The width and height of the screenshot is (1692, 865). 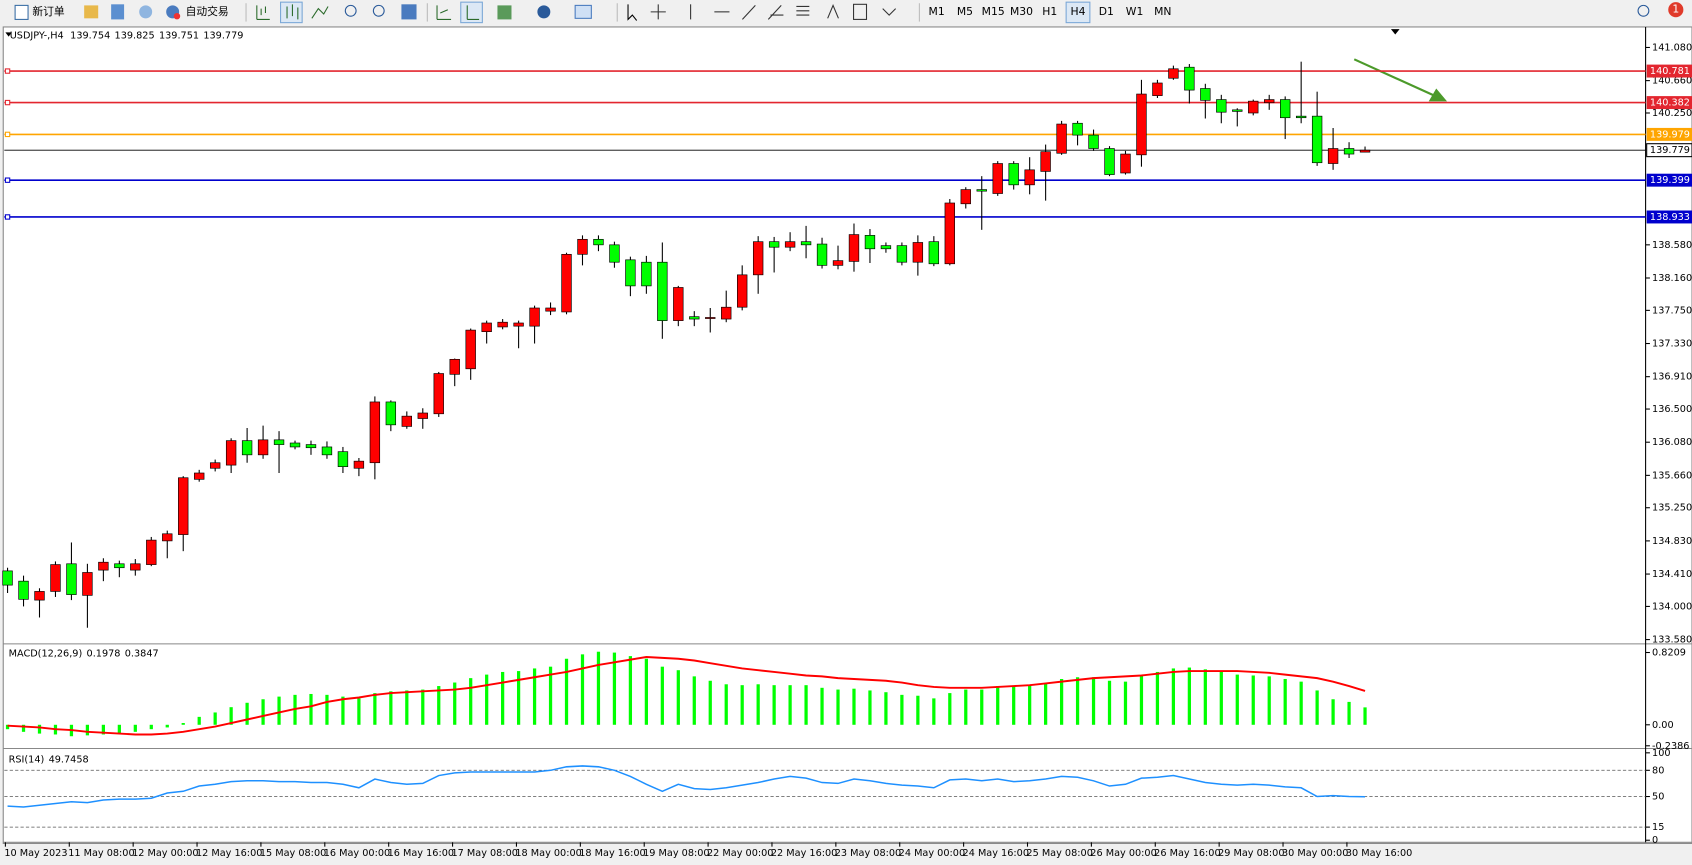 I want to click on x-tick-label: 22 May 16:00, so click(x=804, y=853).